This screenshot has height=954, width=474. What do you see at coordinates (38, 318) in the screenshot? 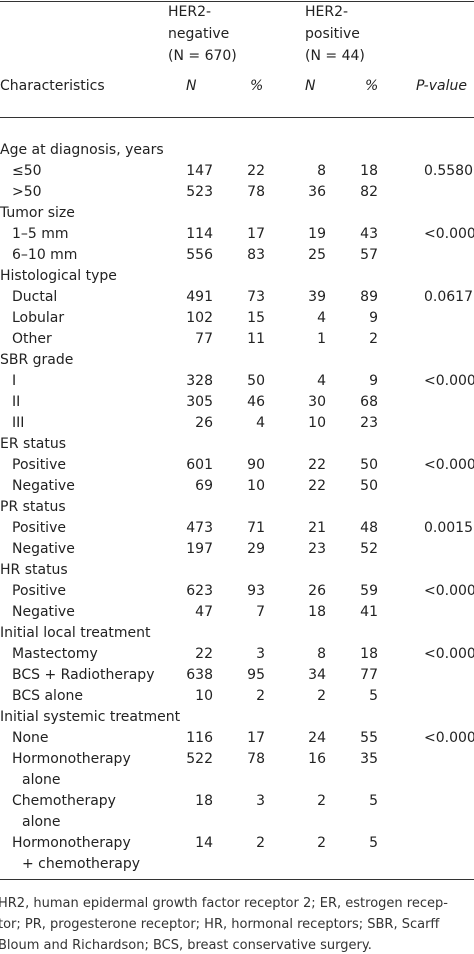
I see `row-label: Lobular` at bounding box center [38, 318].